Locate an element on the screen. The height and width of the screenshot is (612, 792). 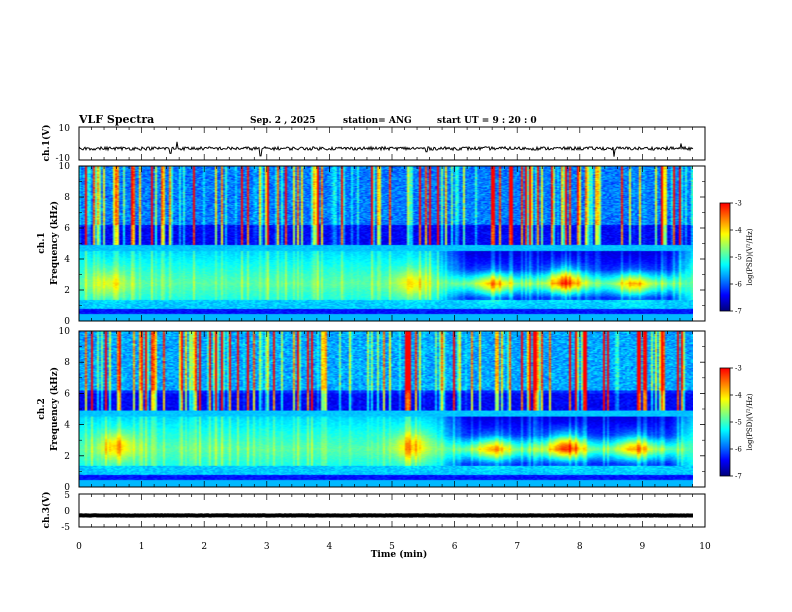
ch3-ytick-mid: 0 is located at coordinates (67, 512).